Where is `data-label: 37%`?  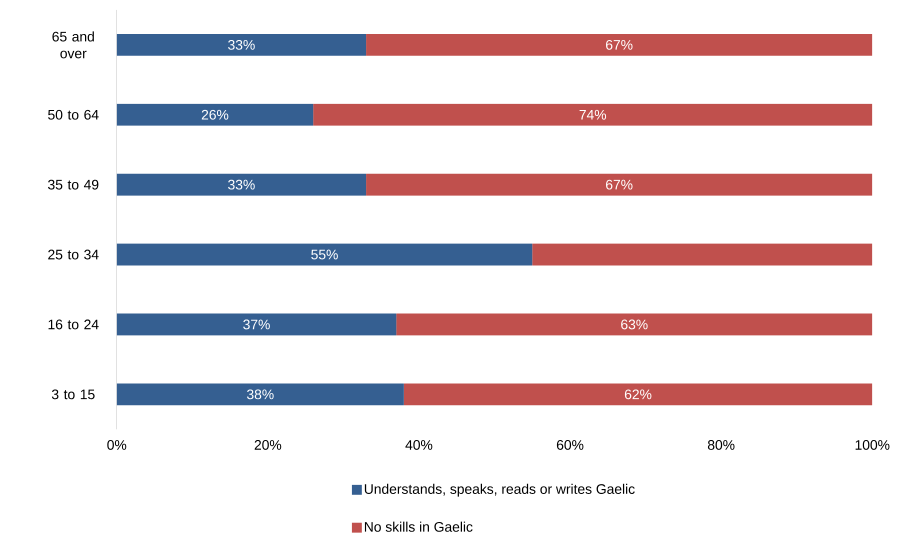 data-label: 37% is located at coordinates (256, 324).